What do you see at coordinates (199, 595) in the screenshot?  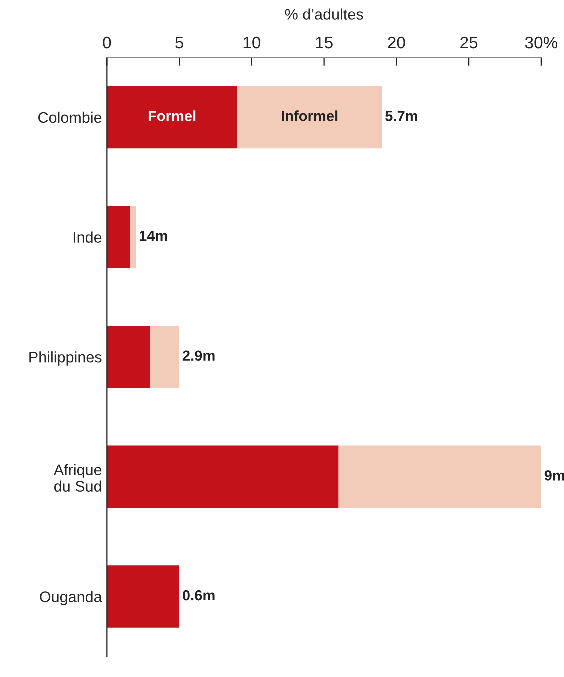 I see `annotation: 0.6m` at bounding box center [199, 595].